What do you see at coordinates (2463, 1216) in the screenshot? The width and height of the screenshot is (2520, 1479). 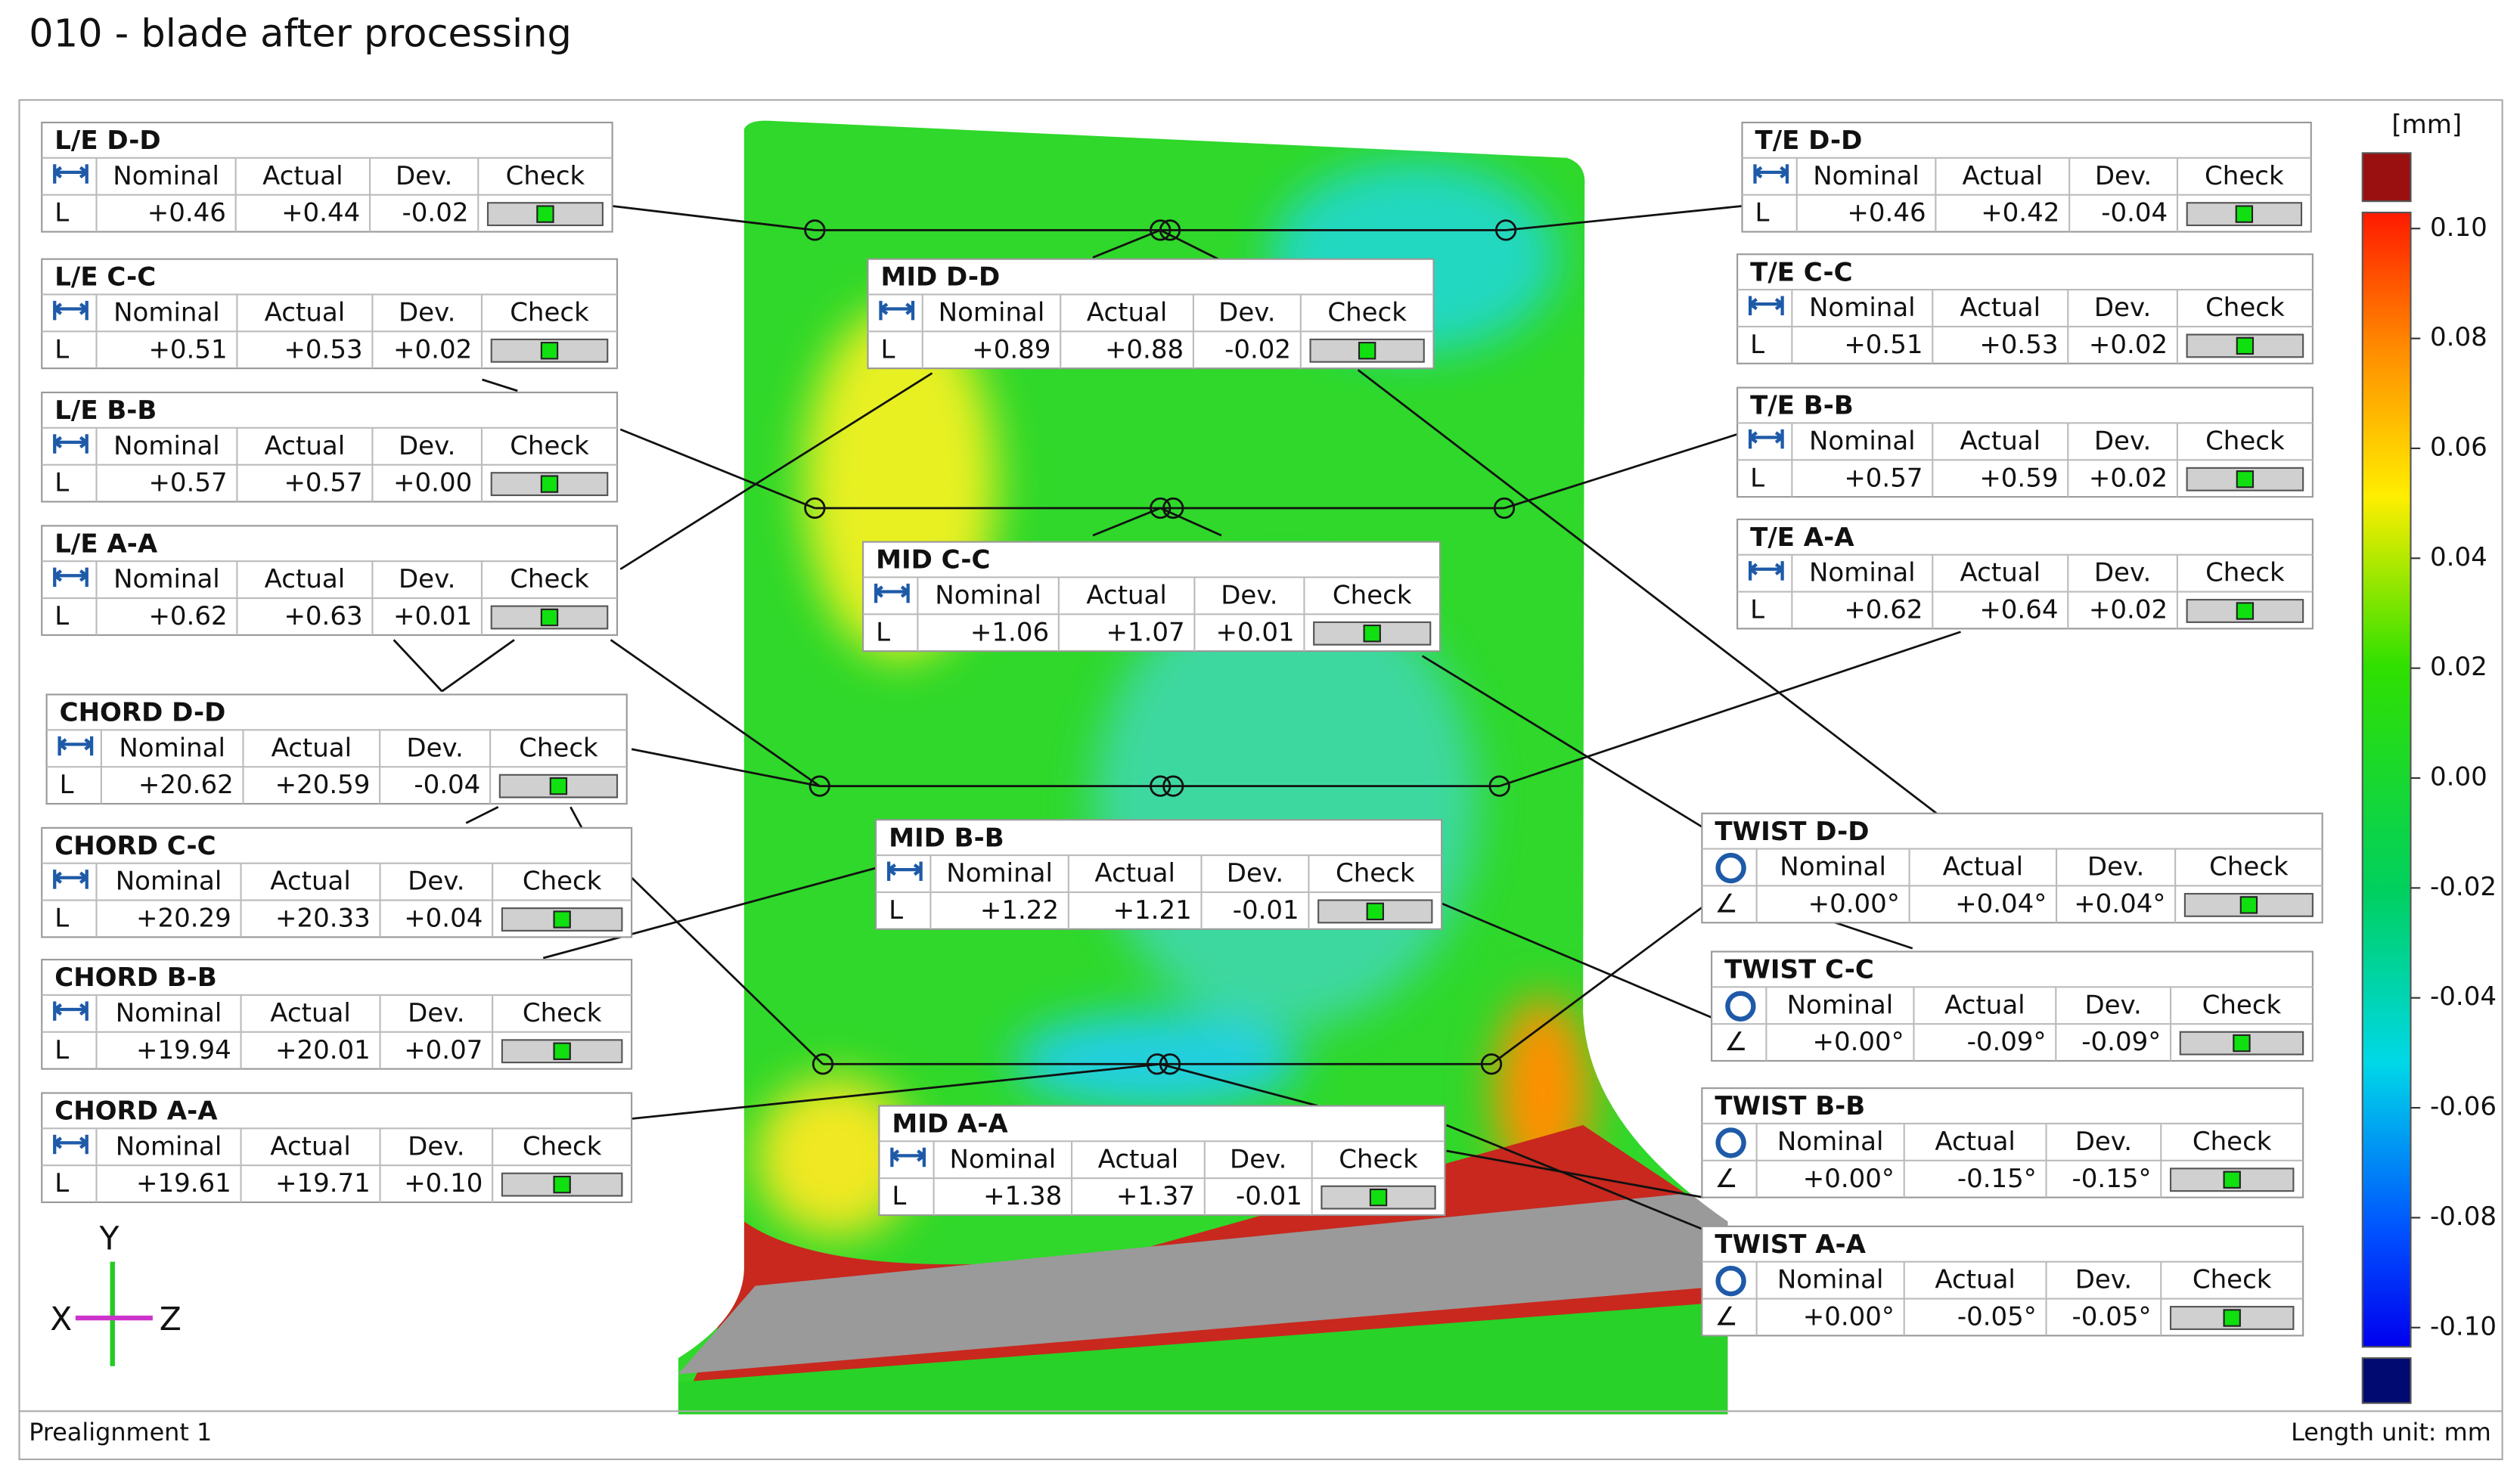 I see `scale-tick-label: -0.08` at bounding box center [2463, 1216].